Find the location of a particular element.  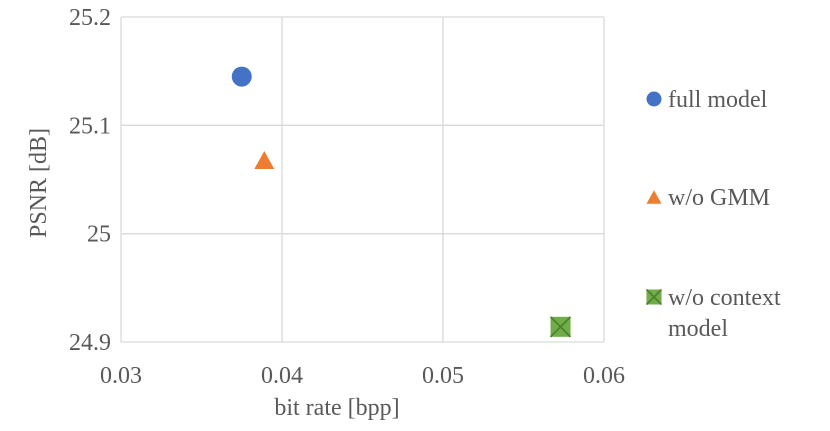

data-point-circle-shape is located at coordinates (241, 76).